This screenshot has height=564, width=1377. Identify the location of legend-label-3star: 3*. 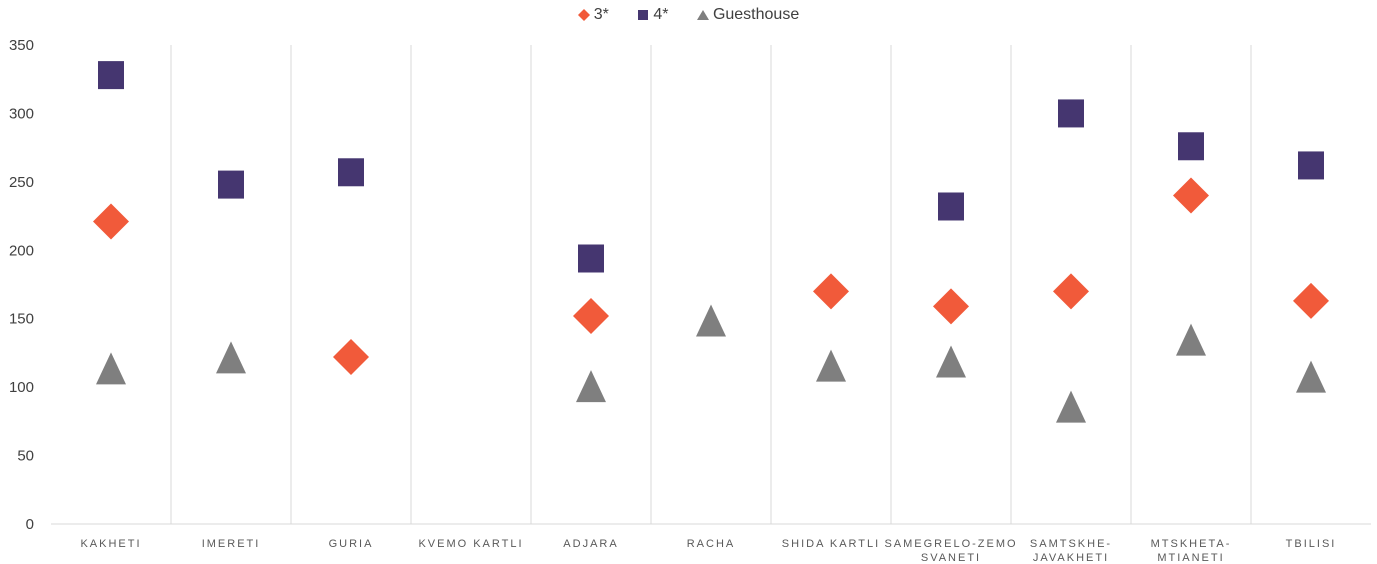
(601, 14).